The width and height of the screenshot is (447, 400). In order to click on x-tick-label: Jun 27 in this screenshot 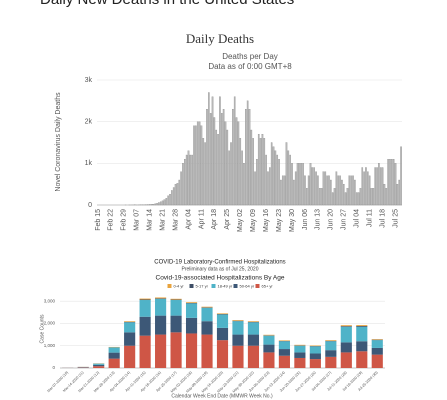, I will do `click(344, 219)`.